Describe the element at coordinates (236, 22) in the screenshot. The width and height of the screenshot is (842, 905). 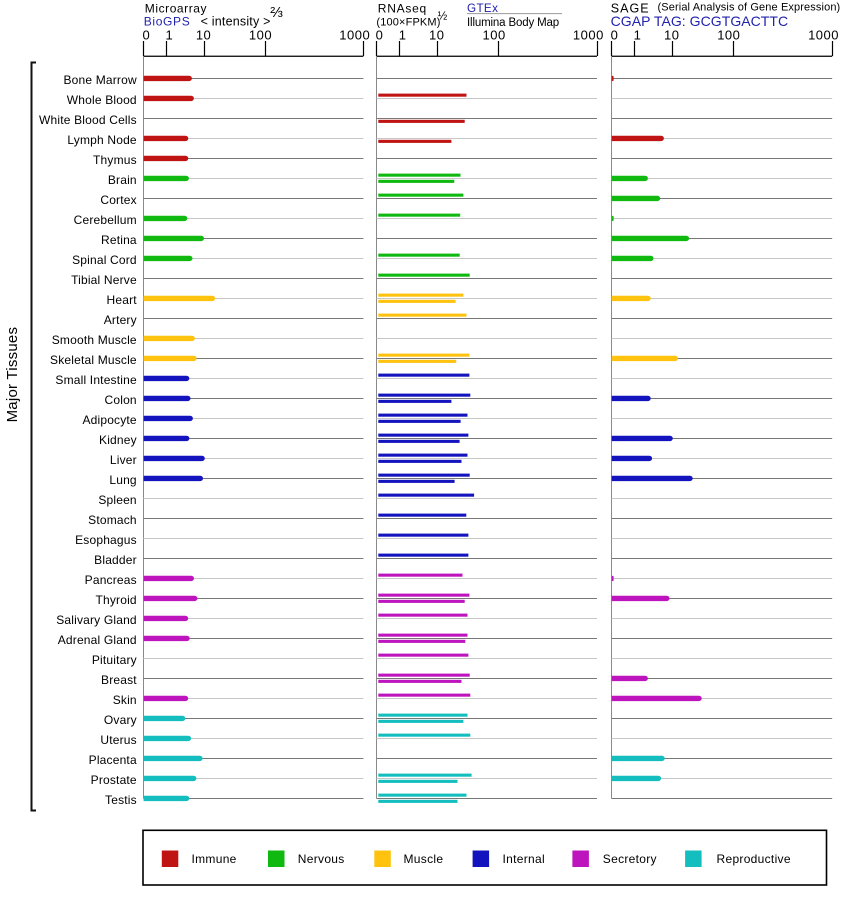
I see `svg-text: < intensity >` at that location.